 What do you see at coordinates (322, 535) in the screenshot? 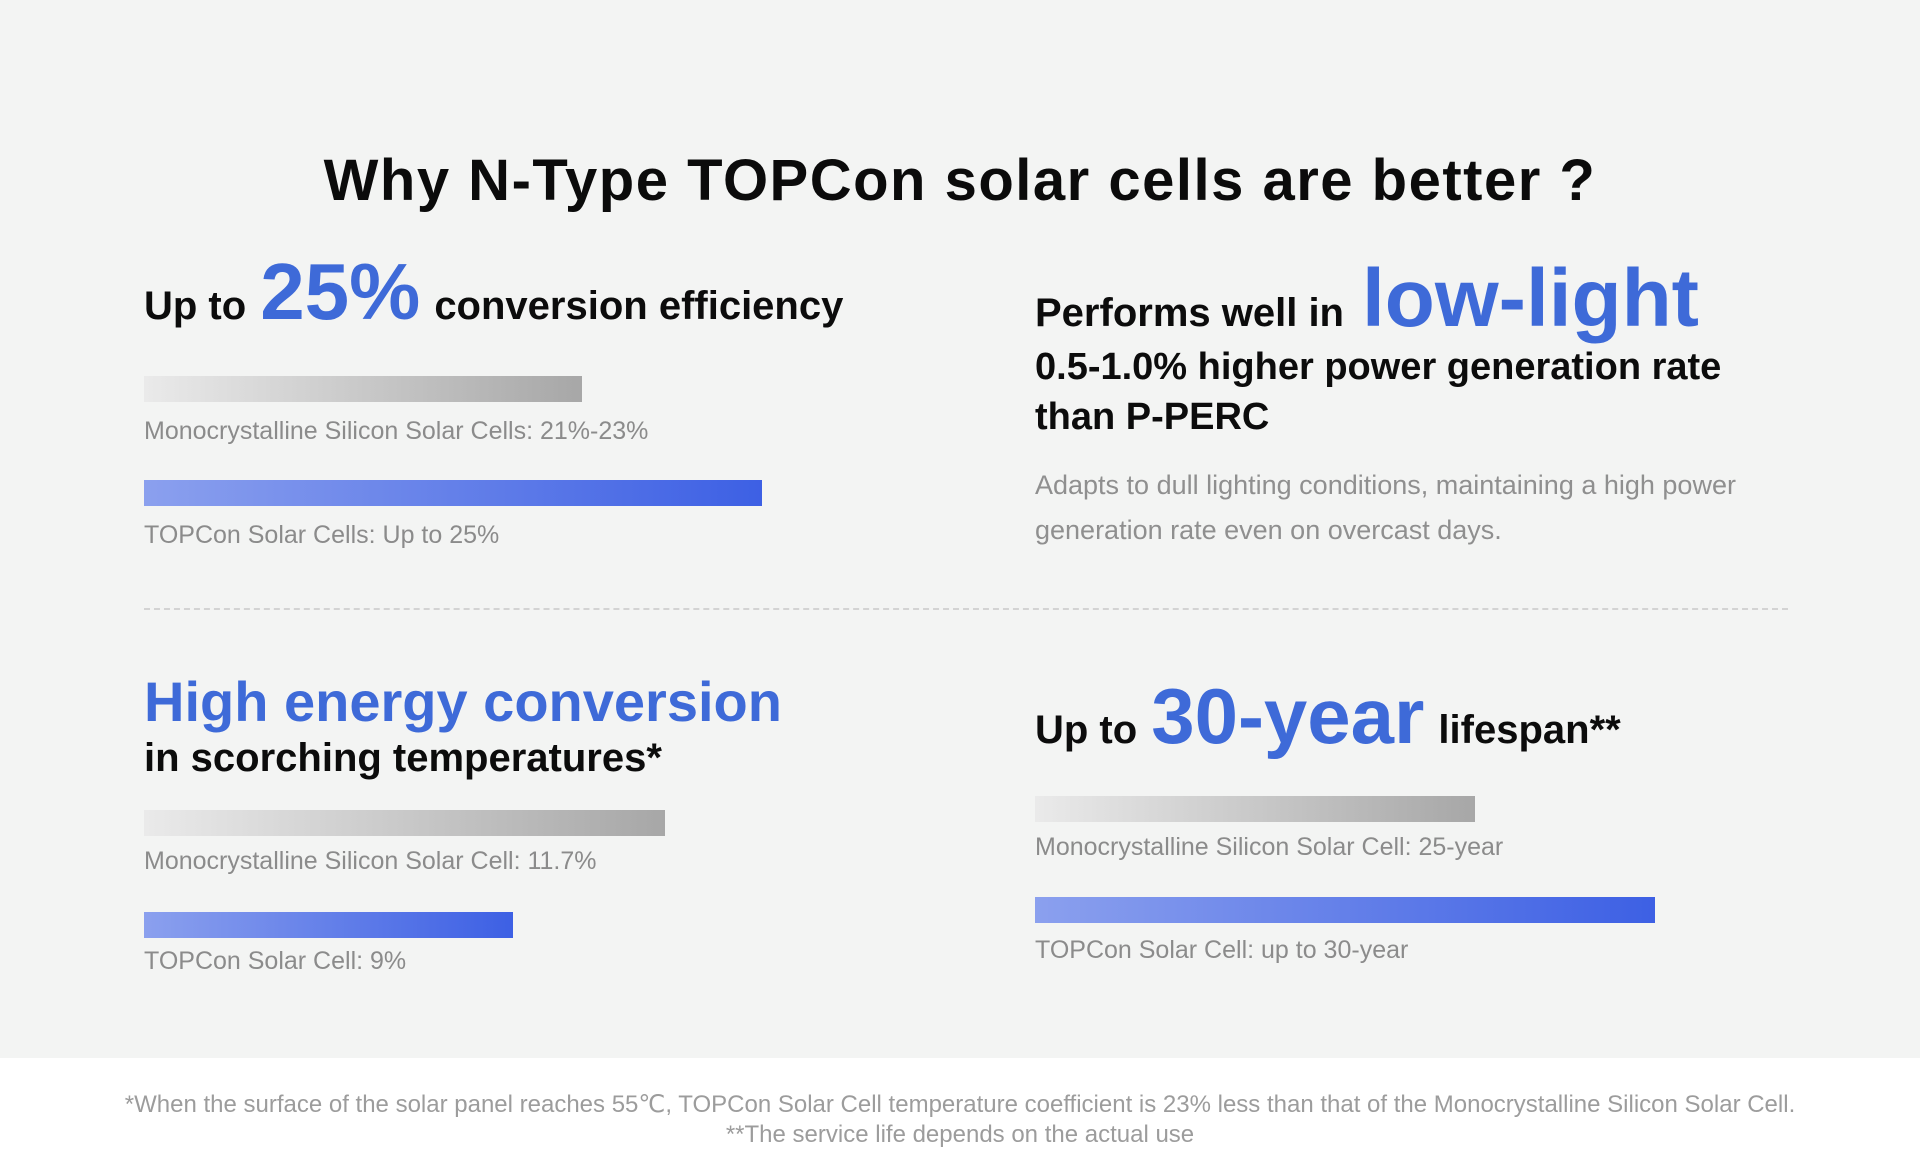
I see `bar-label-topcon-efficiency: TOPCon Solar Cells: Up to 25%` at bounding box center [322, 535].